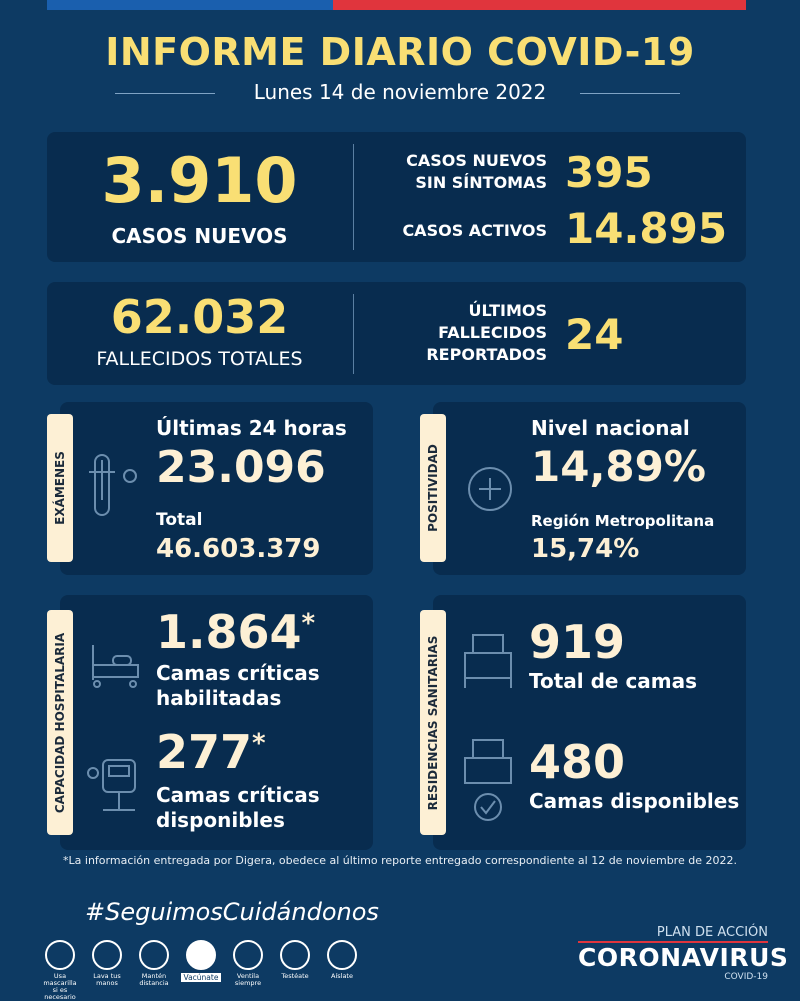  Describe the element at coordinates (190, 5) in the screenshot. I see `flag-stripe-blue` at that location.